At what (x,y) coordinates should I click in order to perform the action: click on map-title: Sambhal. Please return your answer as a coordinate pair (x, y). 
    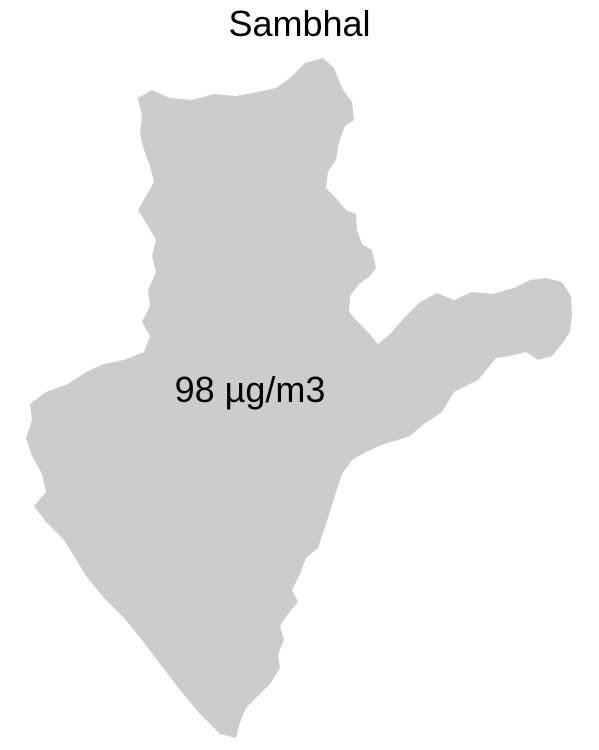
    Looking at the image, I should click on (299, 23).